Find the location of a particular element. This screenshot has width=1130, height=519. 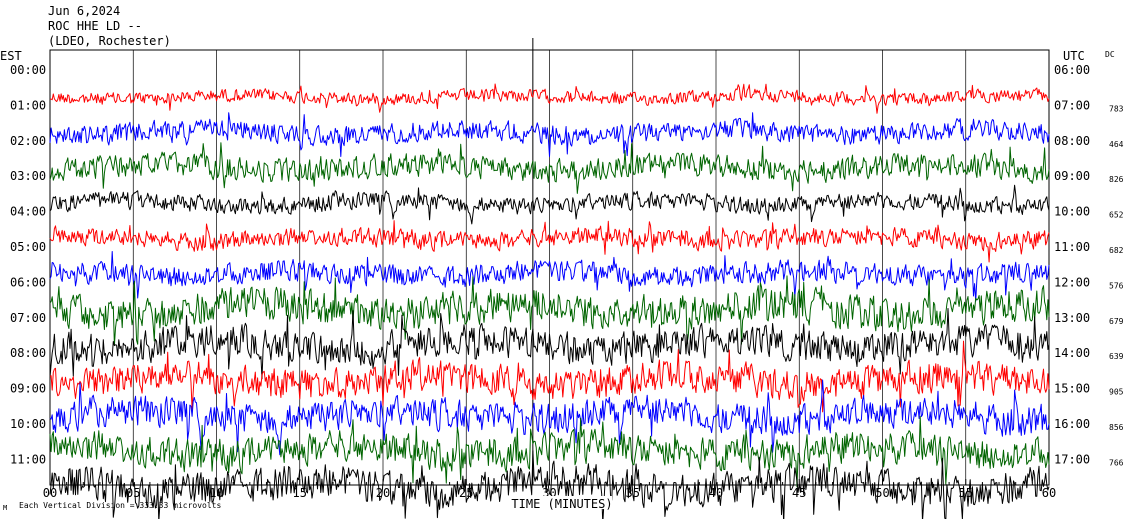

utc-label-1500: 15:00 is located at coordinates (1072, 389).